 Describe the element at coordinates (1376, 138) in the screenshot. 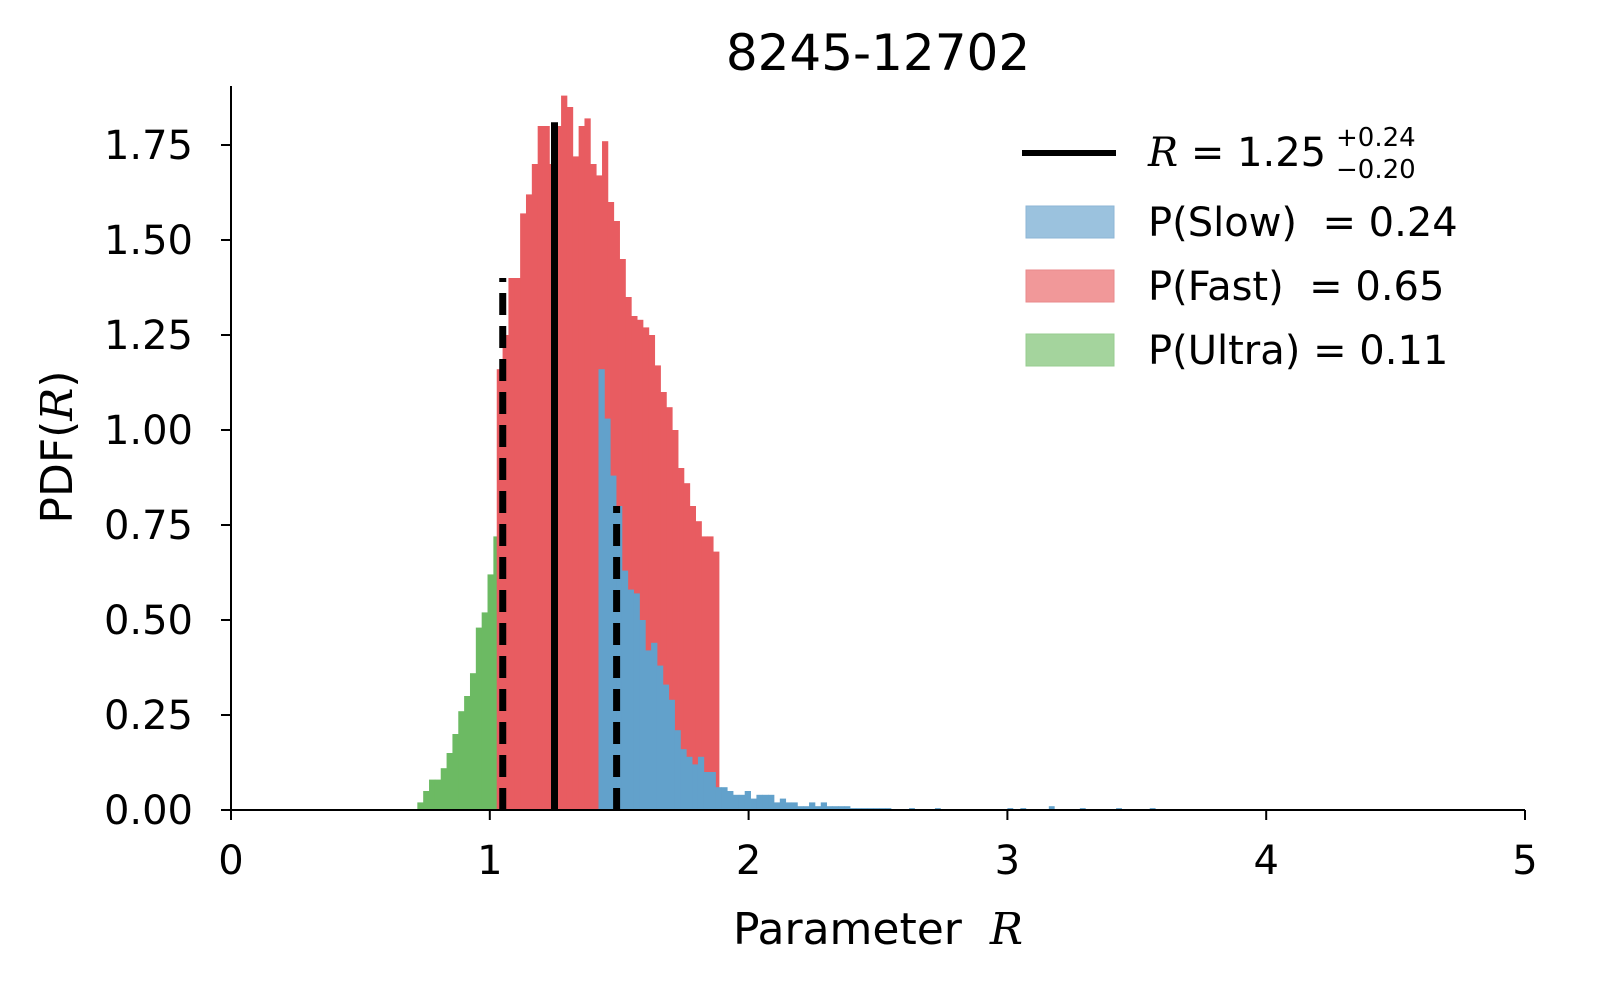

I see `legend-median-plus: +0.24` at that location.